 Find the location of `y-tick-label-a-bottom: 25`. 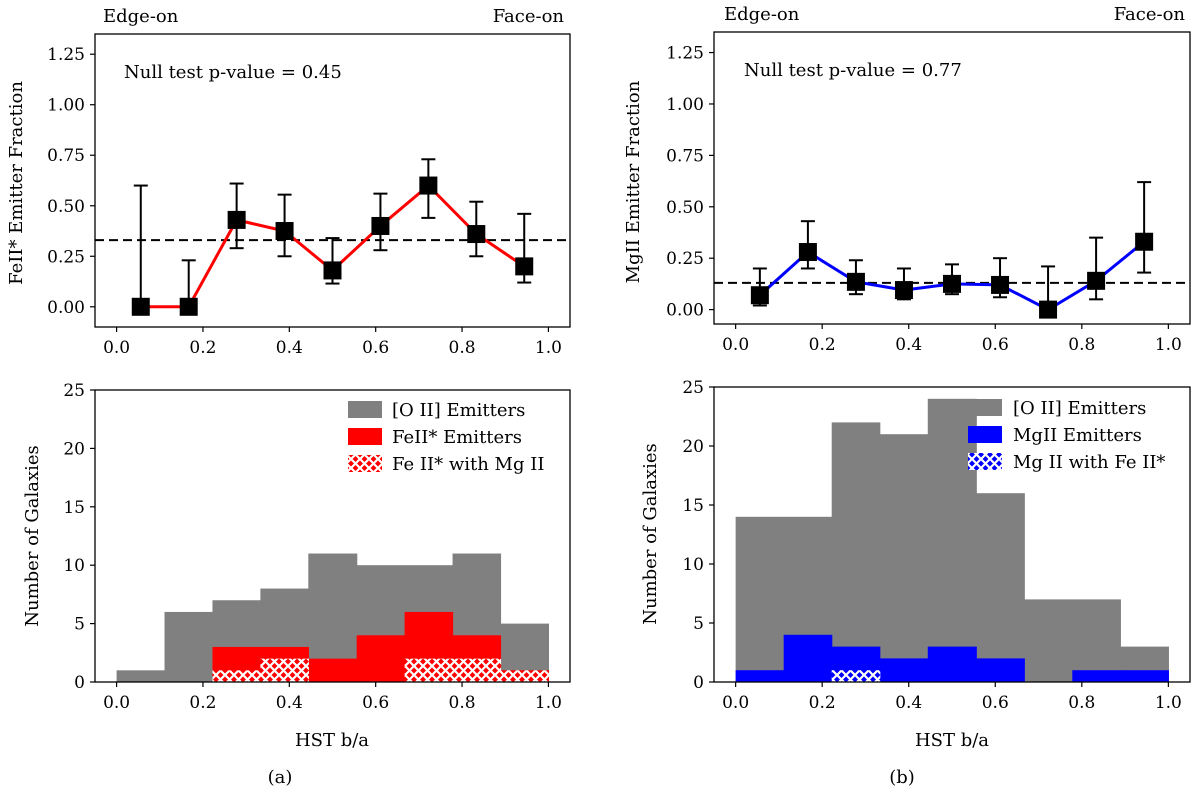

y-tick-label-a-bottom: 25 is located at coordinates (74, 391).